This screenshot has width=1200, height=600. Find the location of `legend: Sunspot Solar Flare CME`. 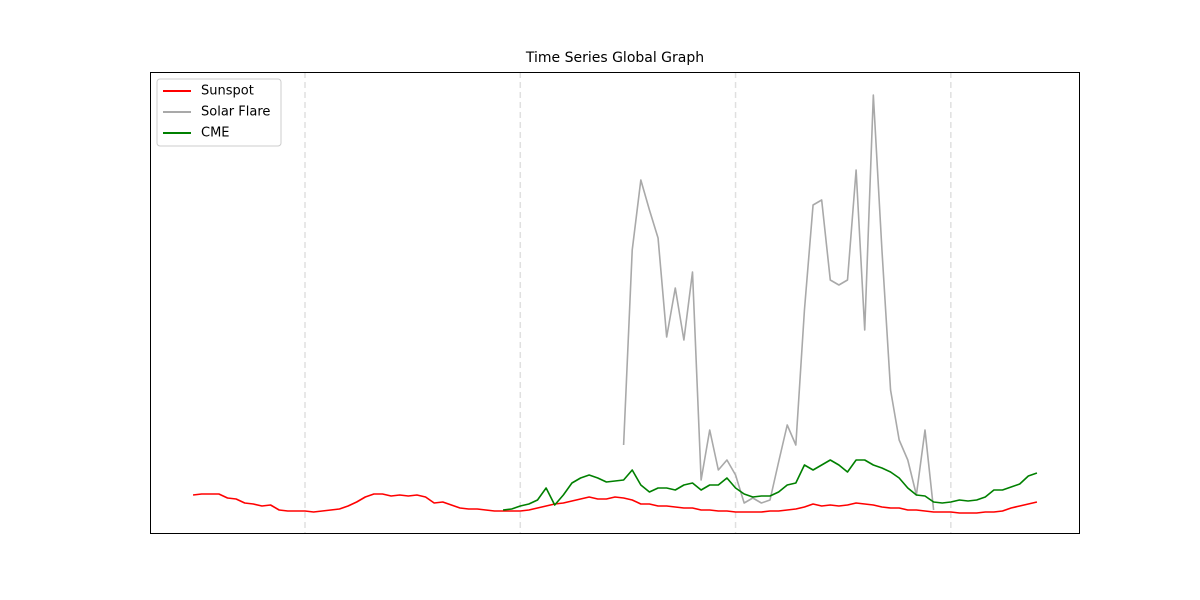

legend: Sunspot Solar Flare CME is located at coordinates (219, 112).